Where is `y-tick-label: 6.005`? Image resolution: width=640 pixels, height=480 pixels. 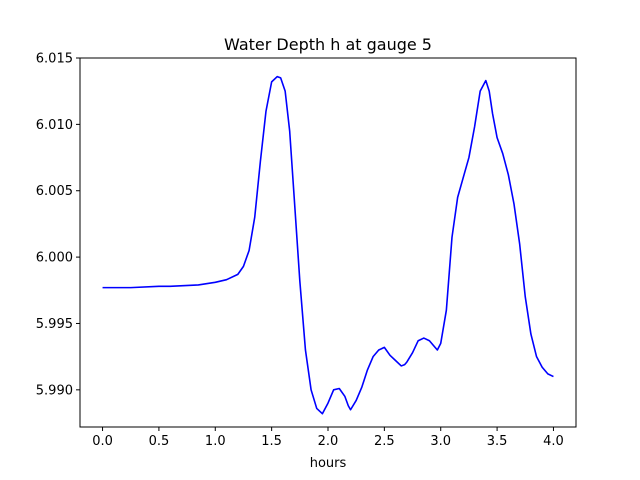 y-tick-label: 6.005 is located at coordinates (54, 191).